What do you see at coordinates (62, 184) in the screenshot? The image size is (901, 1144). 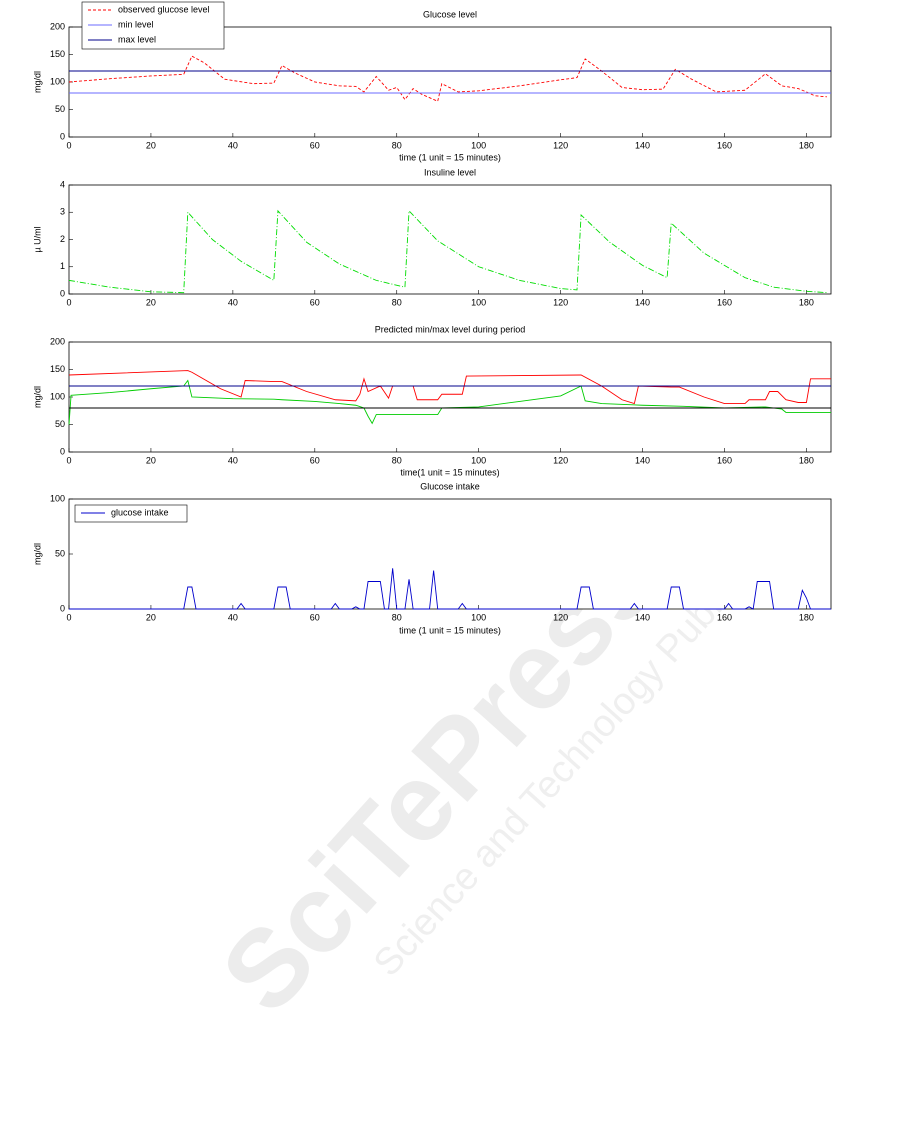 I see `y-tick-label: 4` at bounding box center [62, 184].